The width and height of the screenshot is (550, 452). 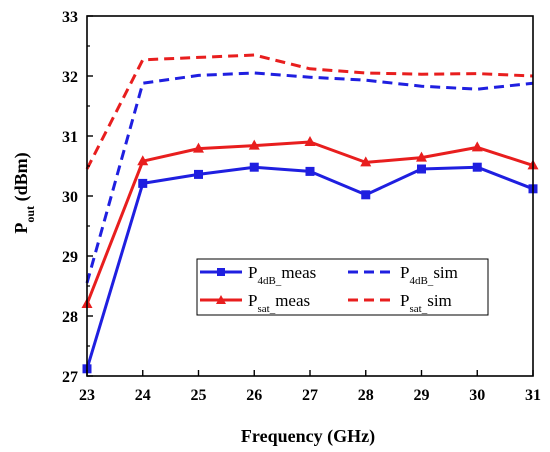 I want to click on y-tick-label: 28, so click(x=70, y=317).